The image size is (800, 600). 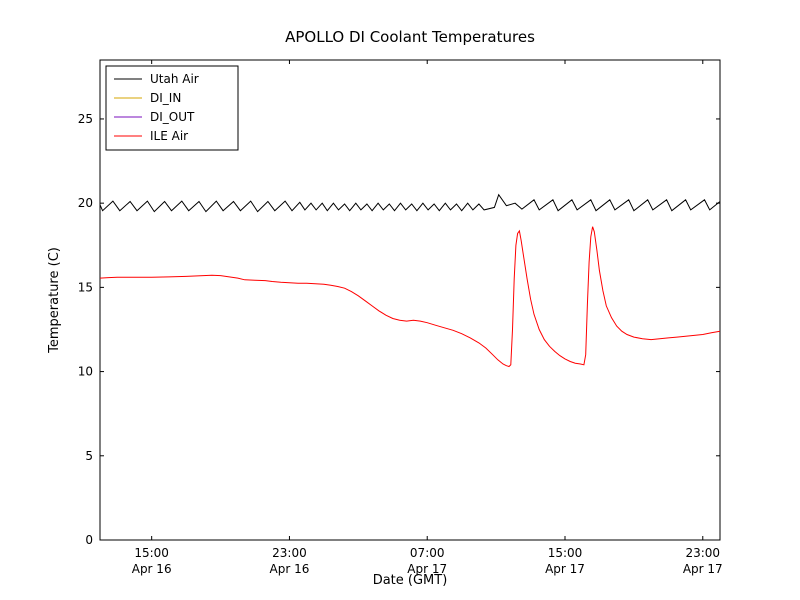 What do you see at coordinates (165, 98) in the screenshot?
I see `legend-label: DI_IN` at bounding box center [165, 98].